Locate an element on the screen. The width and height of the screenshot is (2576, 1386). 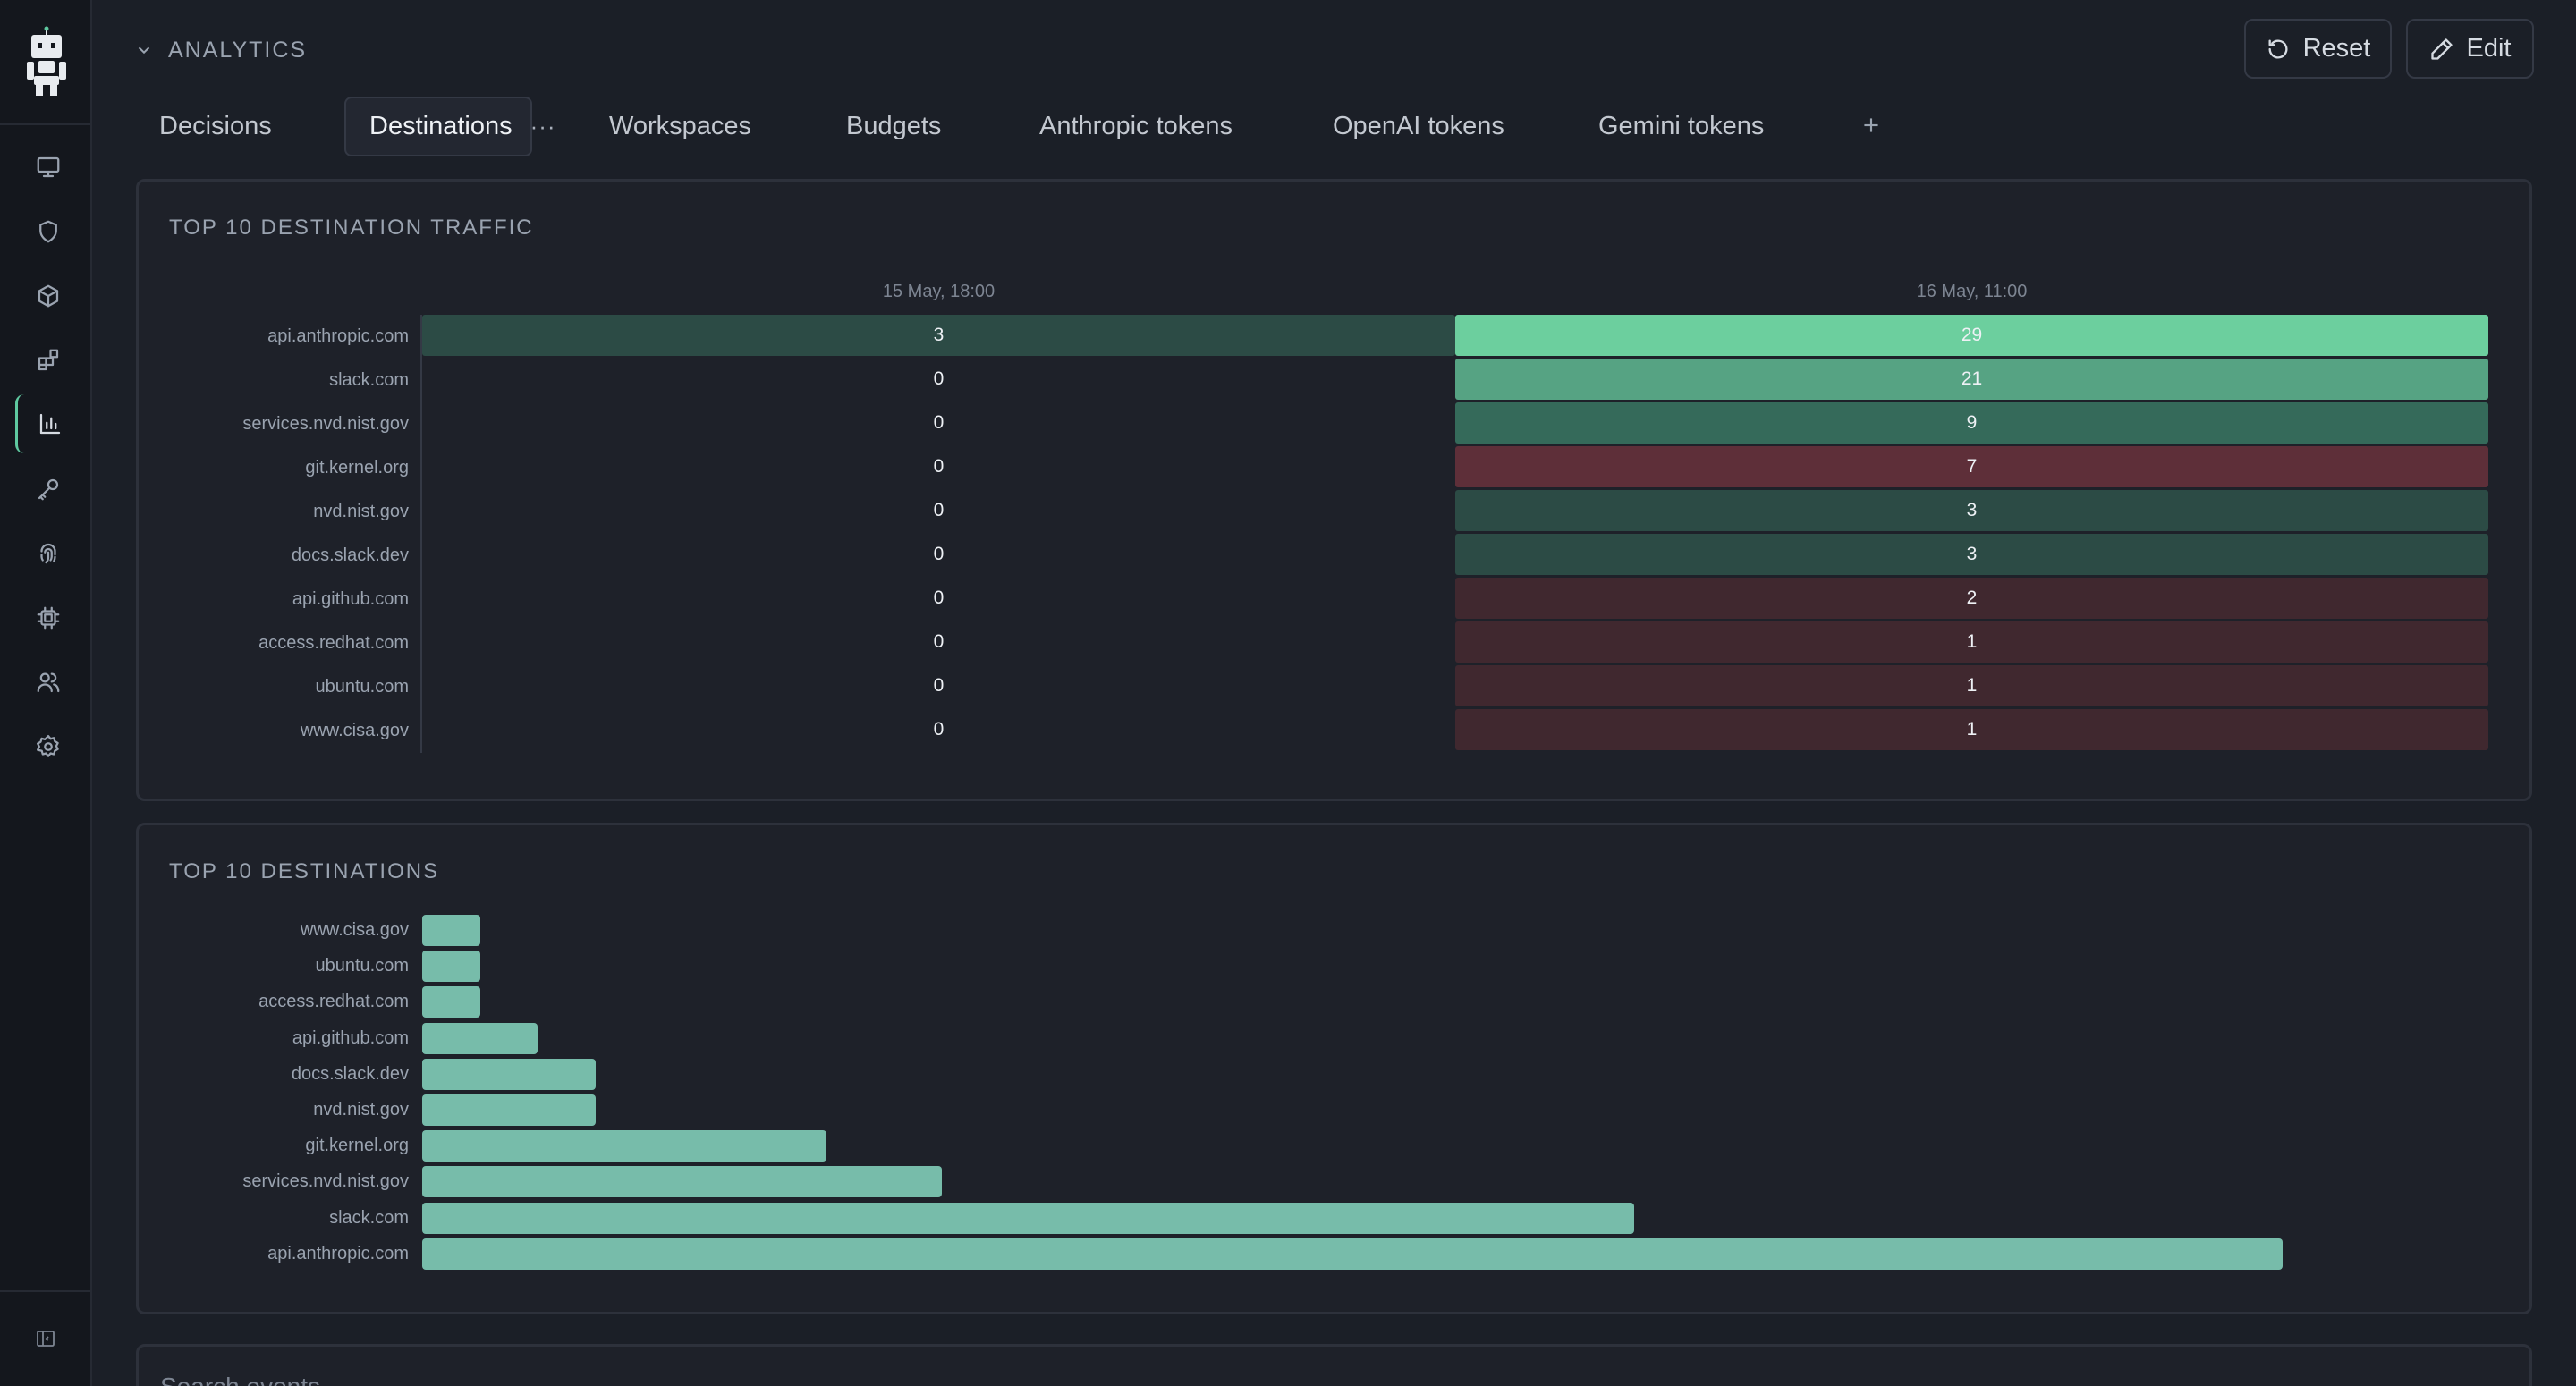
nav-analytics is located at coordinates (48, 423).